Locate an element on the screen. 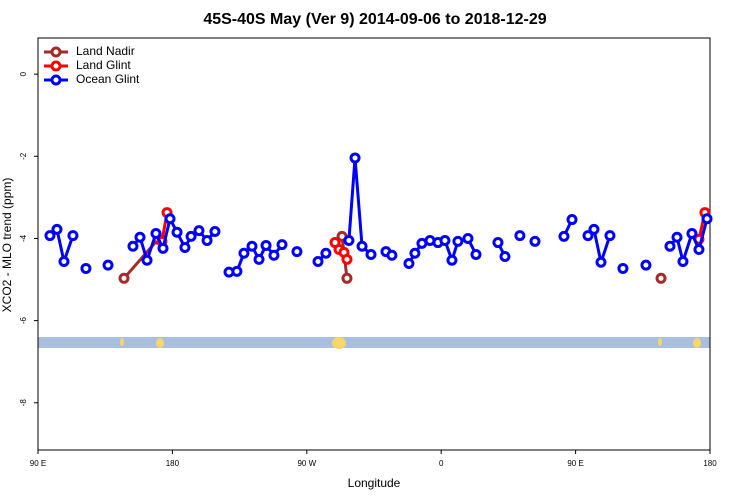 This screenshot has height=500, width=750. y-tick-label: -8 is located at coordinates (23, 403).